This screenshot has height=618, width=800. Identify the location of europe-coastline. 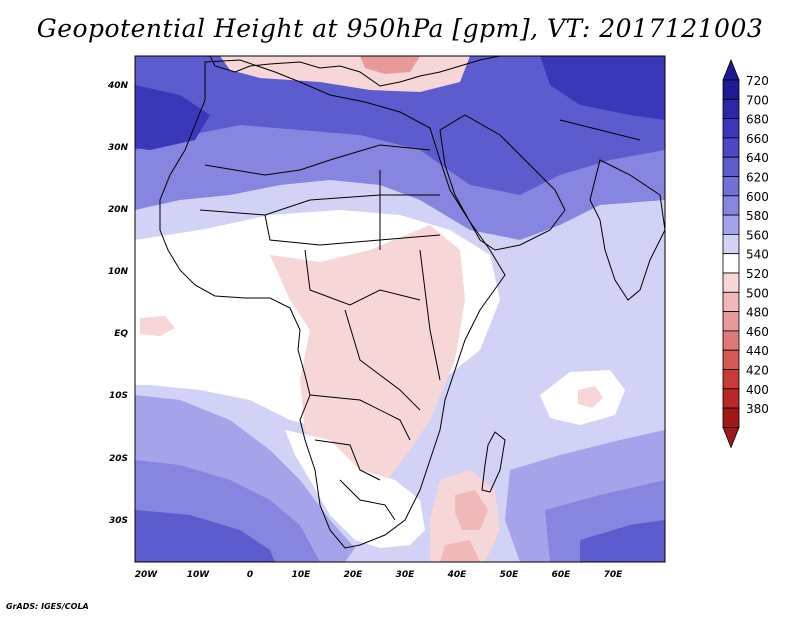
(355, 71).